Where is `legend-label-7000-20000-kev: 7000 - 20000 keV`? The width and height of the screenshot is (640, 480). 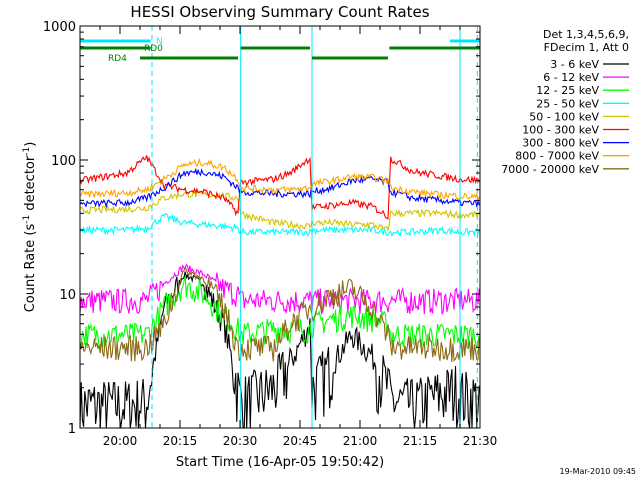
legend-label-7000-20000-kev: 7000 - 20000 keV is located at coordinates (550, 169).